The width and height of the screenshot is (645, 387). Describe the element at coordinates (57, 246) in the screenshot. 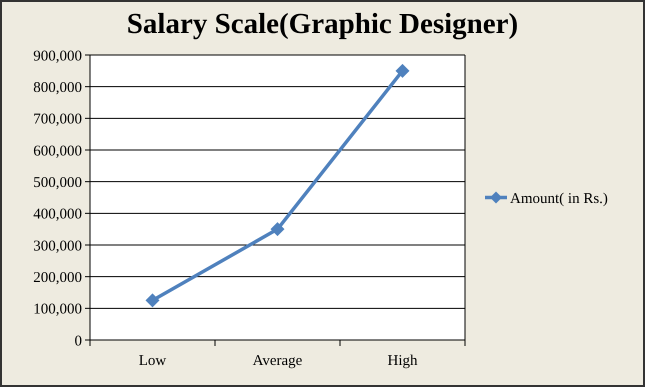

I see `y-tick-label: 300,000` at that location.